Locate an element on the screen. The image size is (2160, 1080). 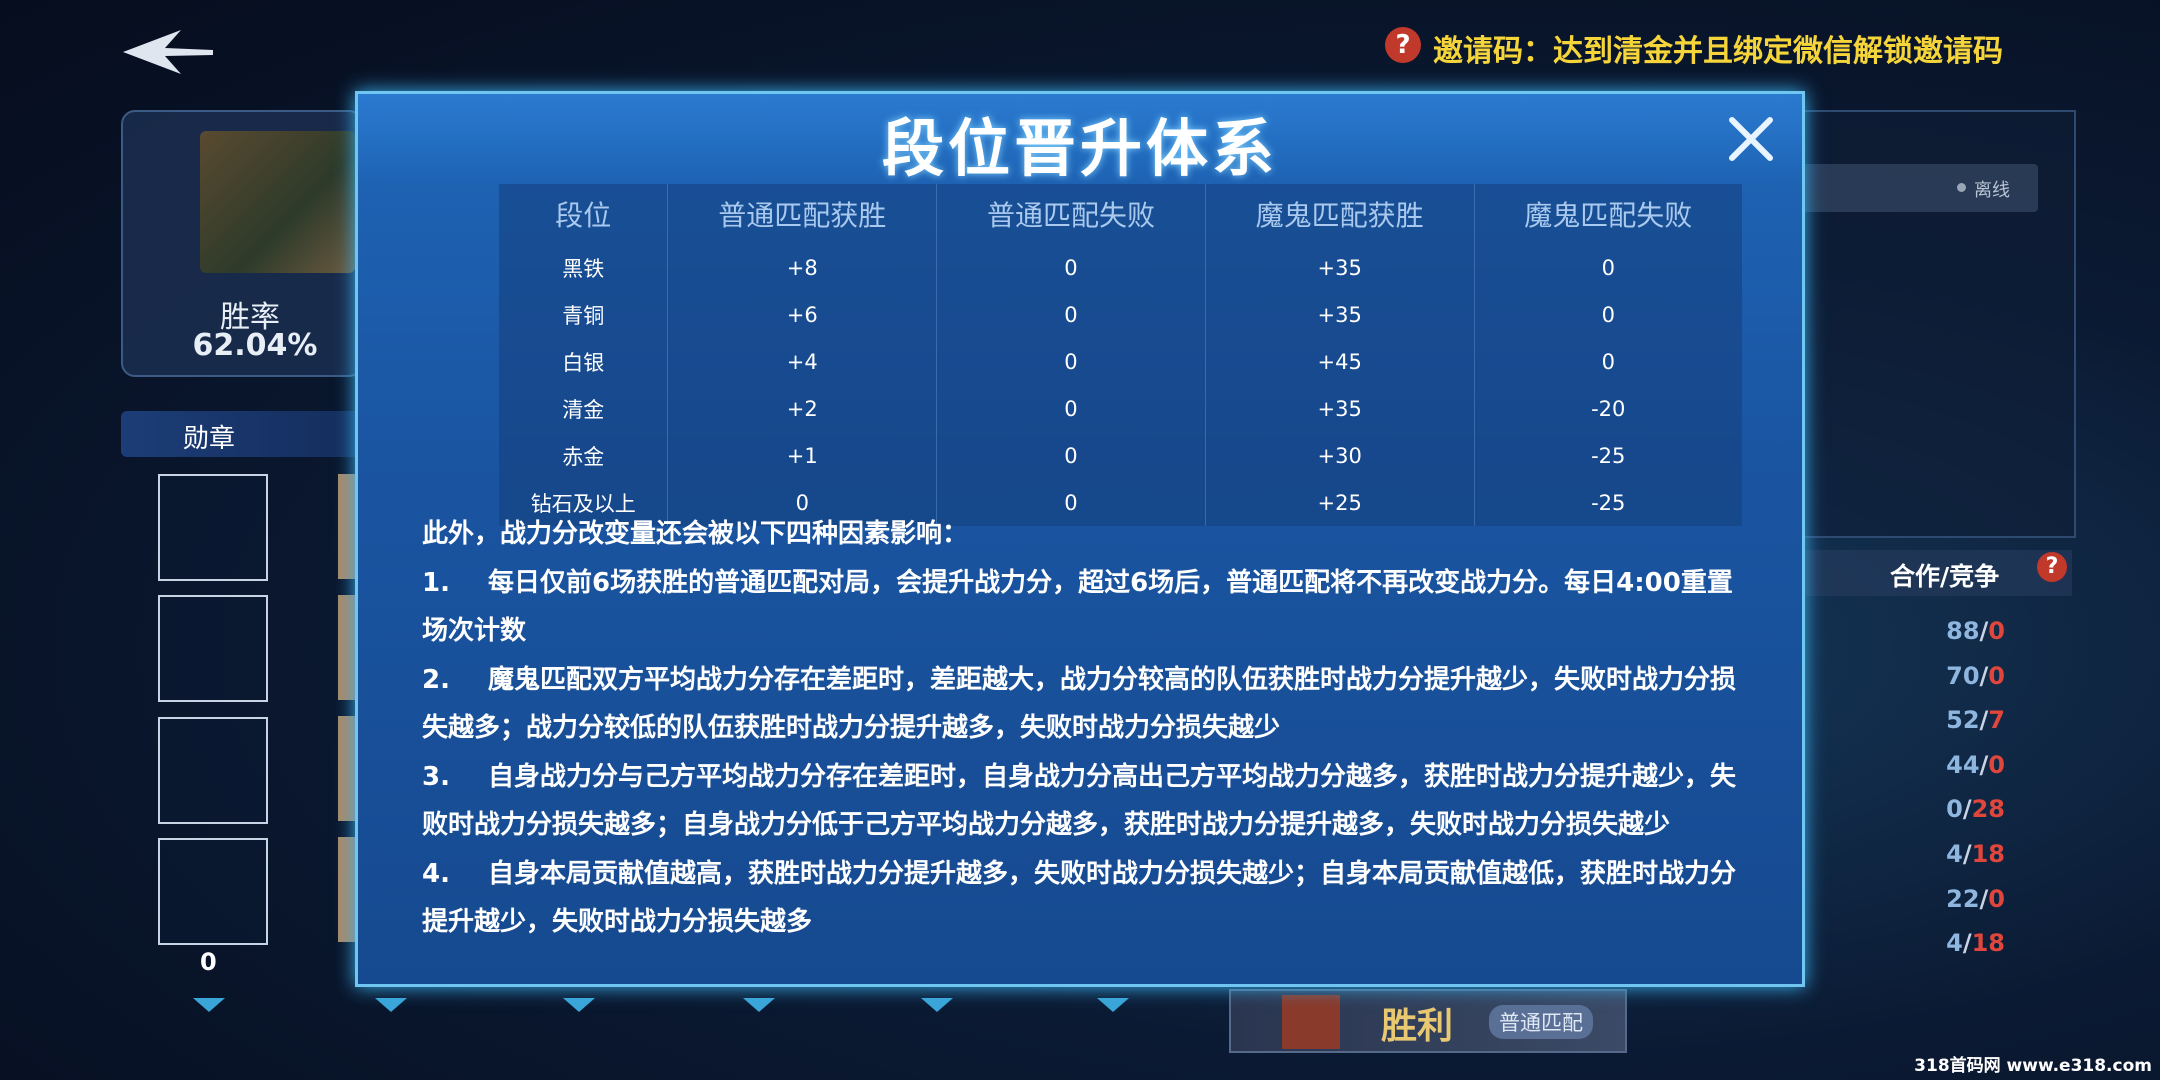
compete-count: 28 is located at coordinates (1988, 809).